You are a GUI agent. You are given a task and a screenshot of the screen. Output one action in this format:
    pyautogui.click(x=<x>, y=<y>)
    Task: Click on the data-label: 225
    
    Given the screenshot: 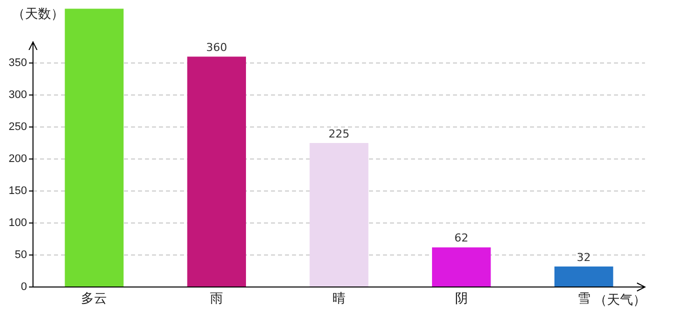 What is the action you would take?
    pyautogui.click(x=339, y=133)
    